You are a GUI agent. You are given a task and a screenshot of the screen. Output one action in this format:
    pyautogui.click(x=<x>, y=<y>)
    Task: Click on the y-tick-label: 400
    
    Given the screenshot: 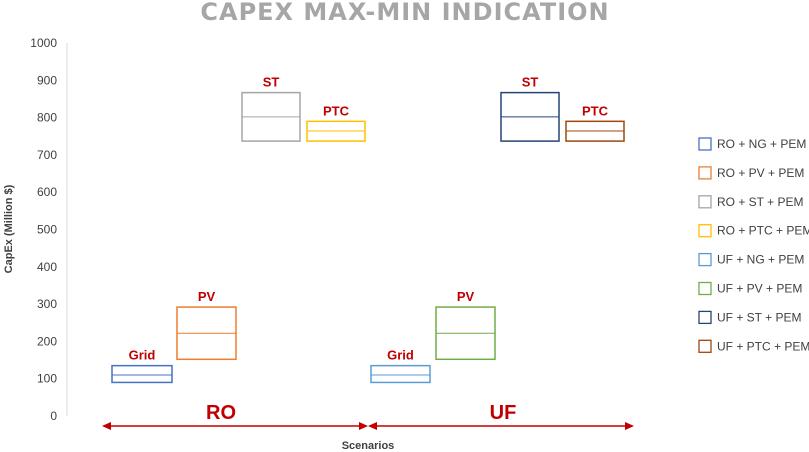 What is the action you would take?
    pyautogui.click(x=47, y=267)
    